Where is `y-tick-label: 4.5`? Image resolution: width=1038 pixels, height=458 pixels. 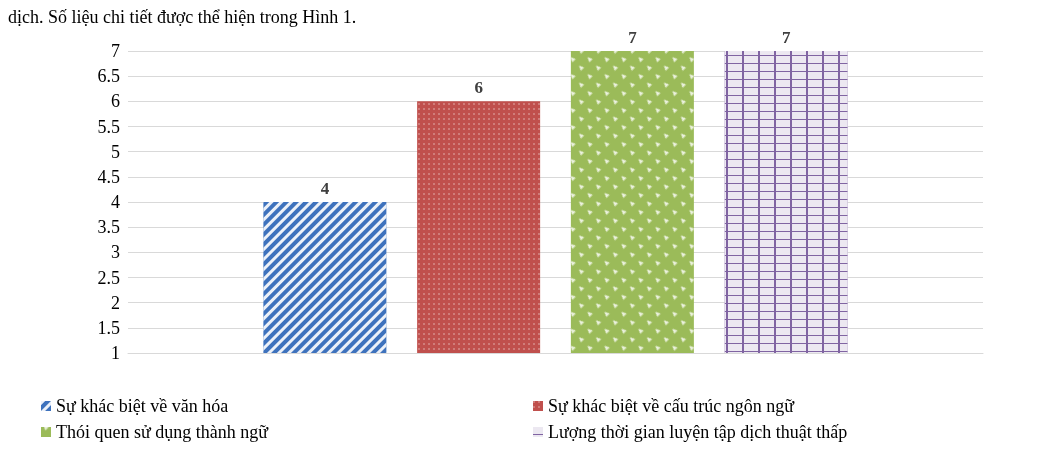 y-tick-label: 4.5 is located at coordinates (108, 176).